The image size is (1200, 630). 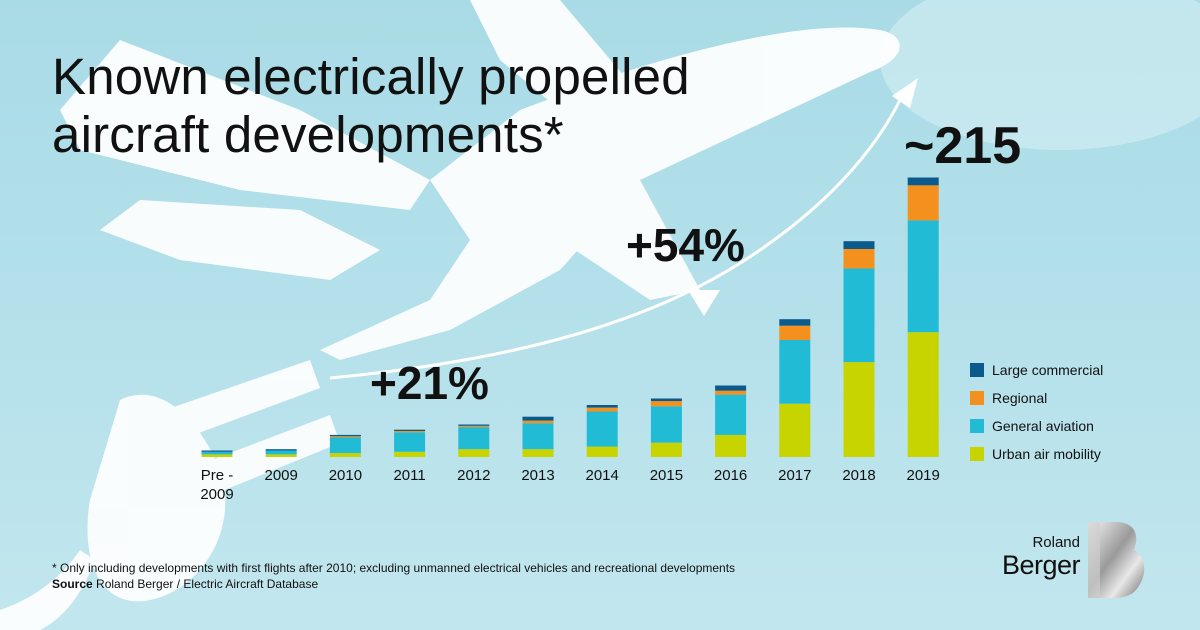 What do you see at coordinates (1041, 565) in the screenshot?
I see `logo-text-berger: Berger` at bounding box center [1041, 565].